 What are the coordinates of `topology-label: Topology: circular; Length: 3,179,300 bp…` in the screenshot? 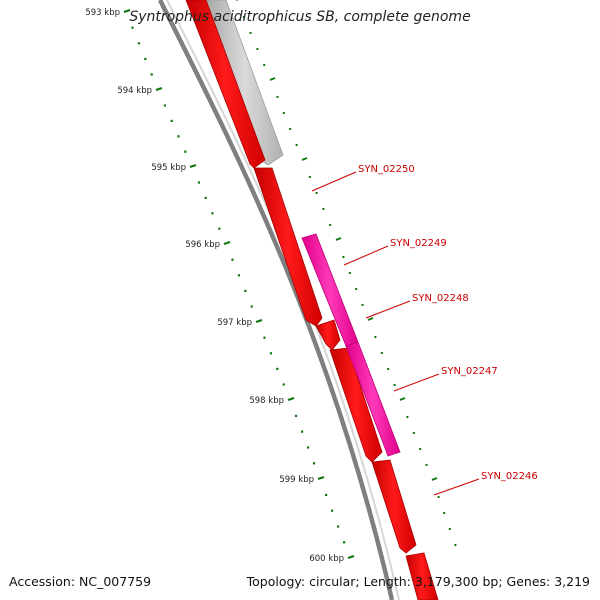 It's located at (418, 581).